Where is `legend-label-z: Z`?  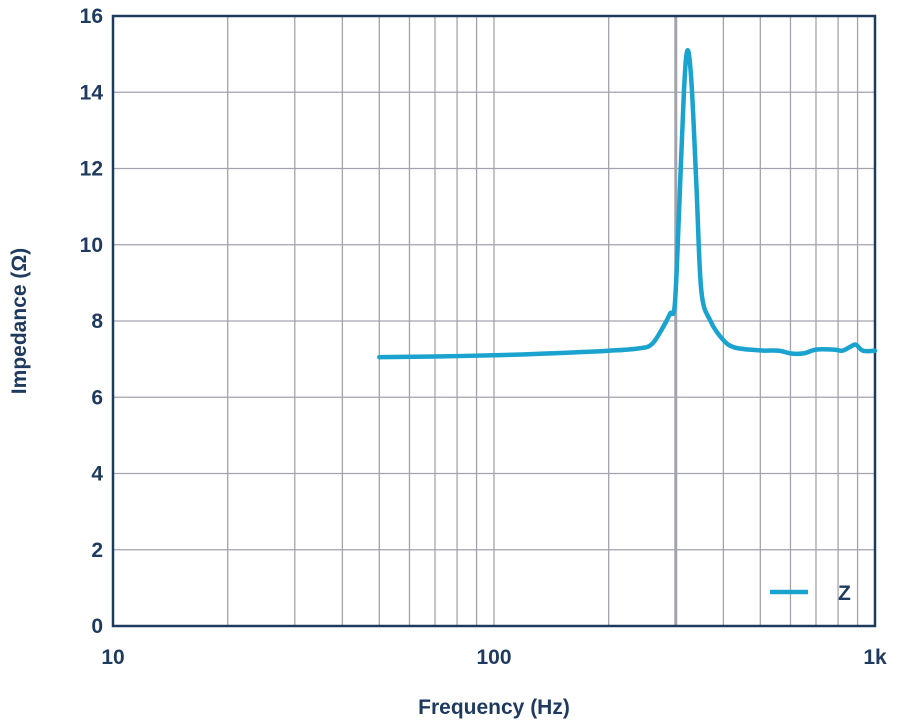
legend-label-z: Z is located at coordinates (844, 593).